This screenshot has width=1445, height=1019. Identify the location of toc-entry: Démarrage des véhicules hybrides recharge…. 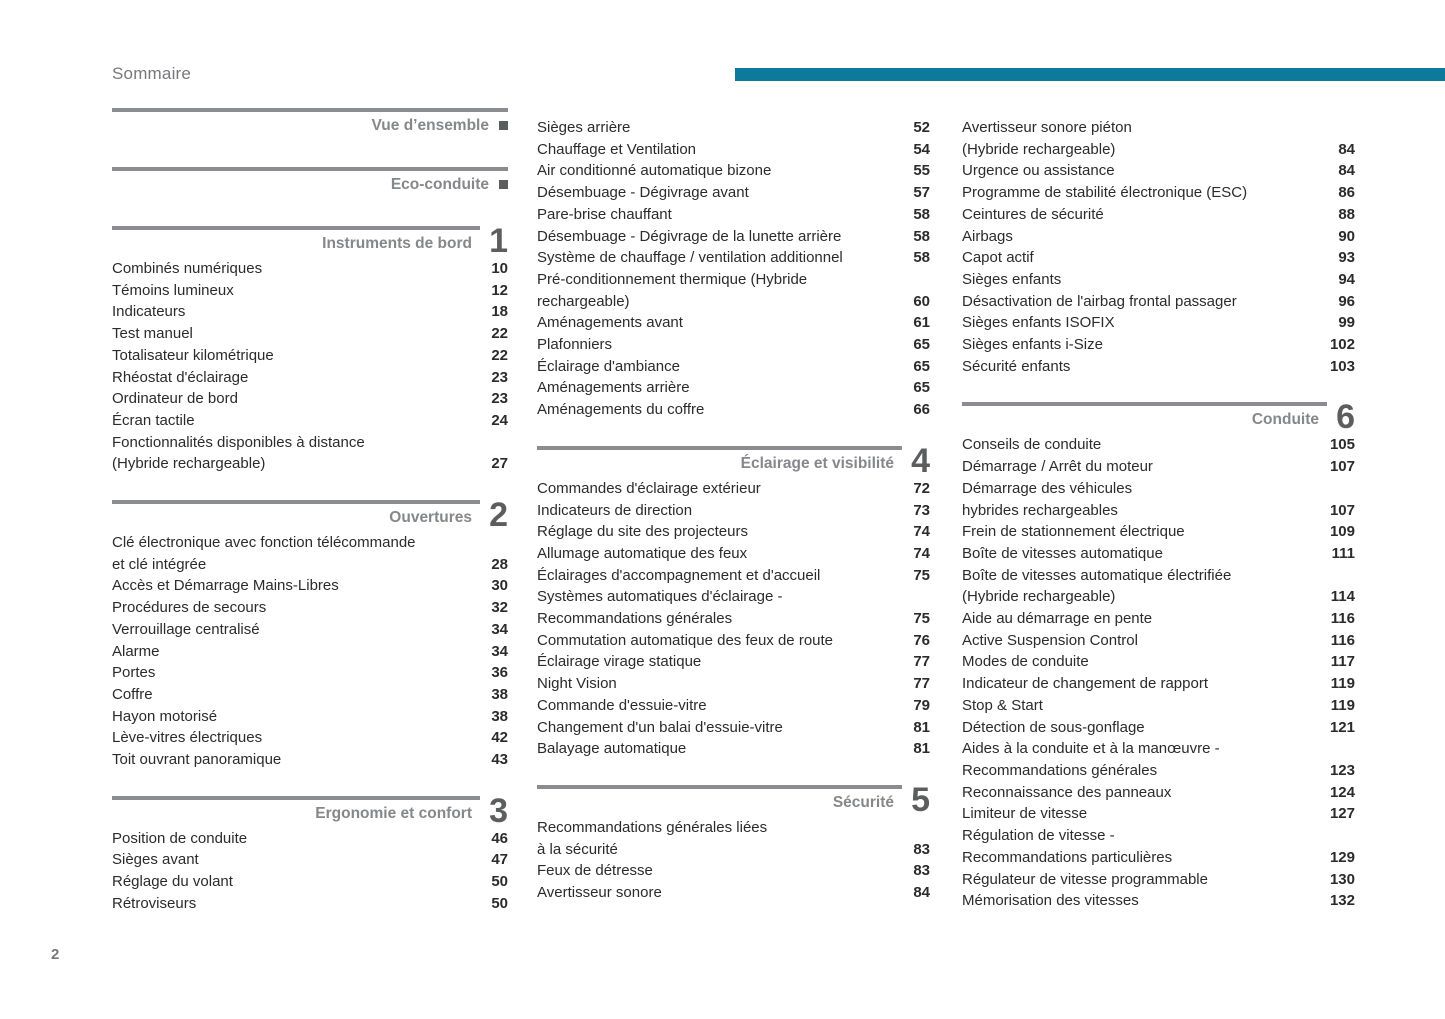
(1158, 499).